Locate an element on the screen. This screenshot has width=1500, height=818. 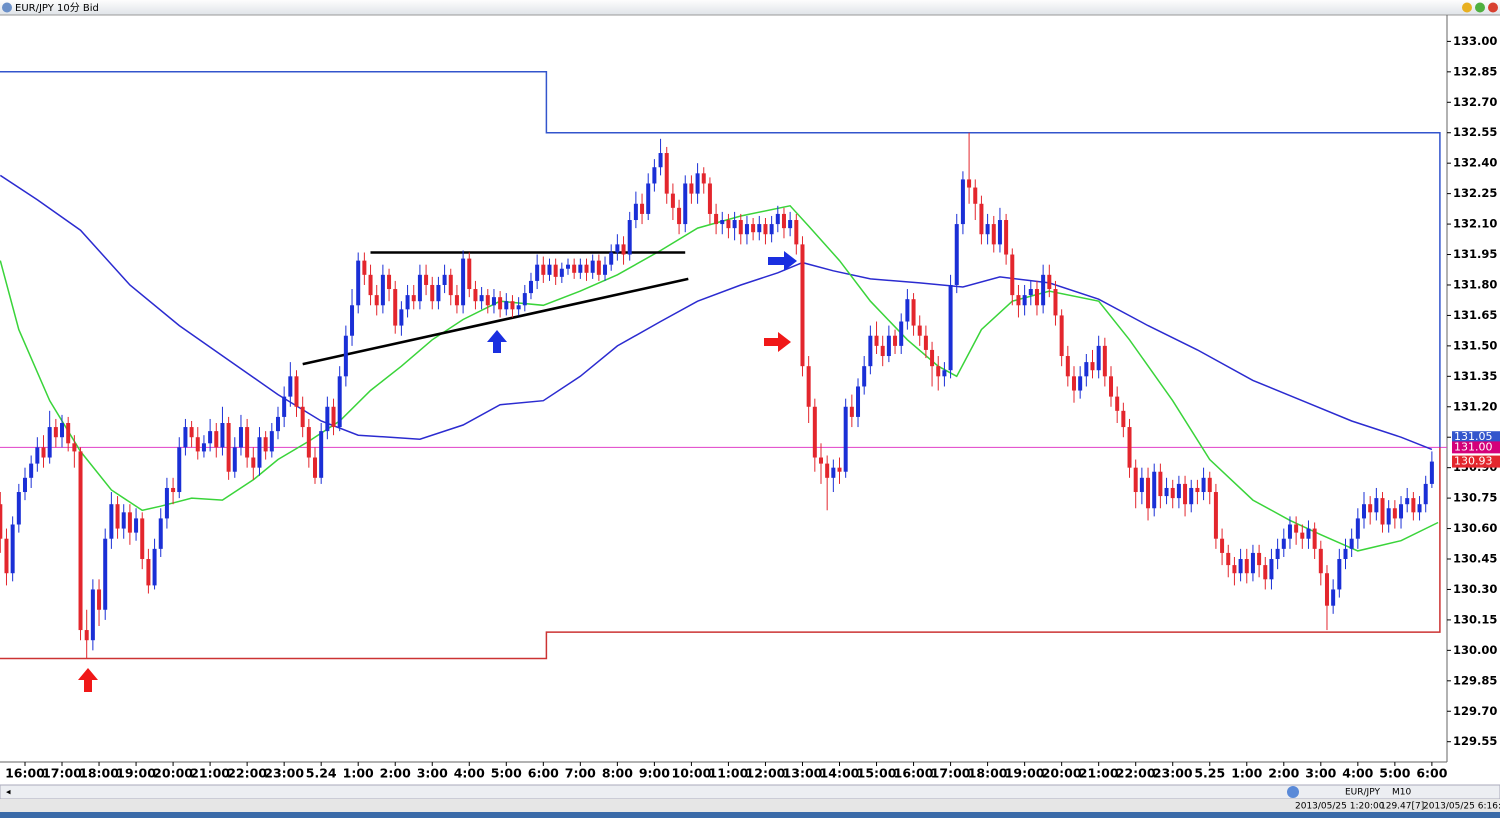
status-time: 2013/05/25 1:20:00 is located at coordinates (1340, 807).